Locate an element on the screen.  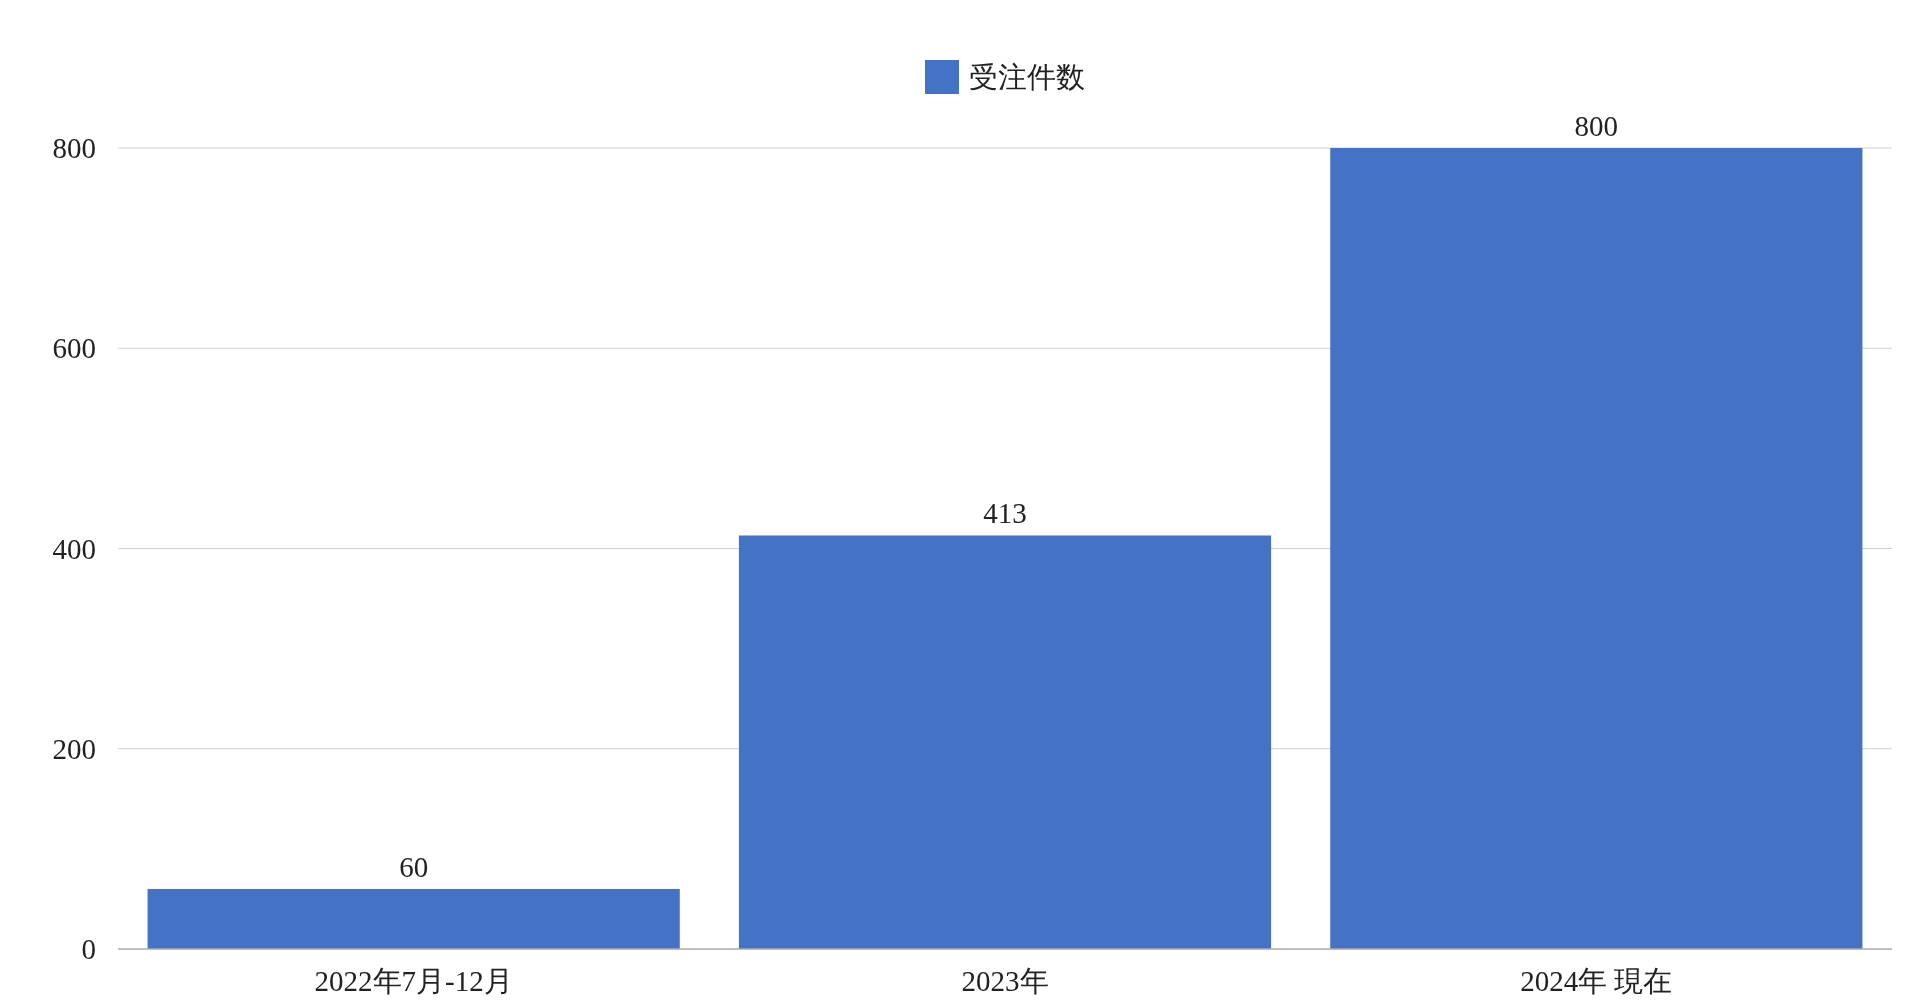
y-tick-label: 200 is located at coordinates (74, 748).